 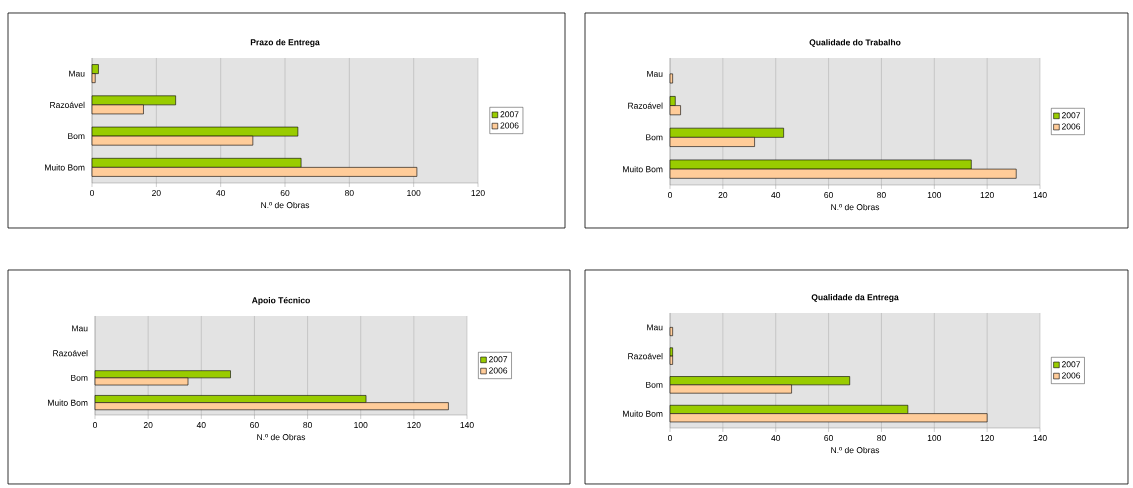 What do you see at coordinates (855, 43) in the screenshot?
I see `chart-title: Qualidade do Trabalho` at bounding box center [855, 43].